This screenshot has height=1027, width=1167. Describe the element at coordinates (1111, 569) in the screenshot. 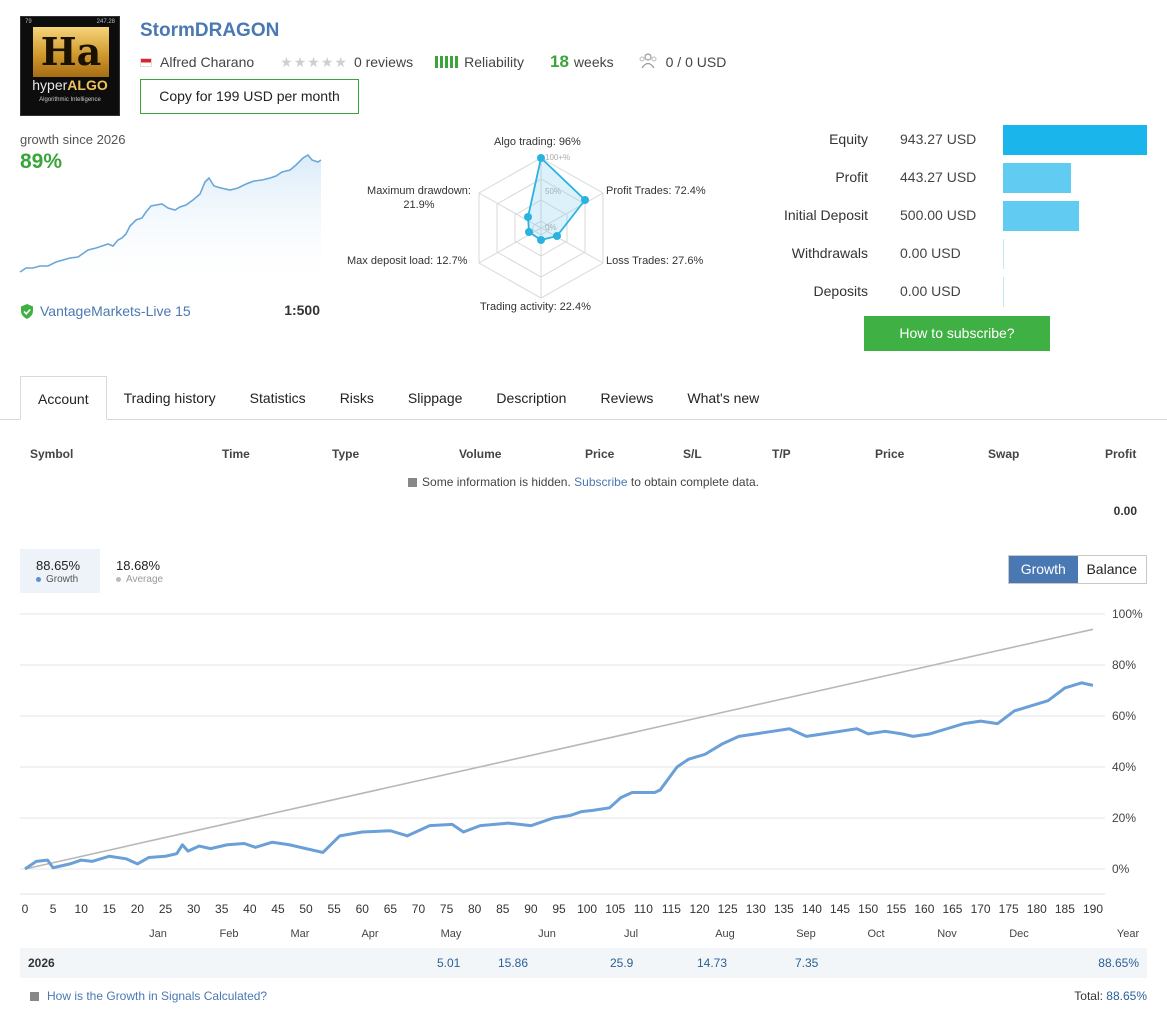

I see `balance-toggle-button: Balance` at that location.